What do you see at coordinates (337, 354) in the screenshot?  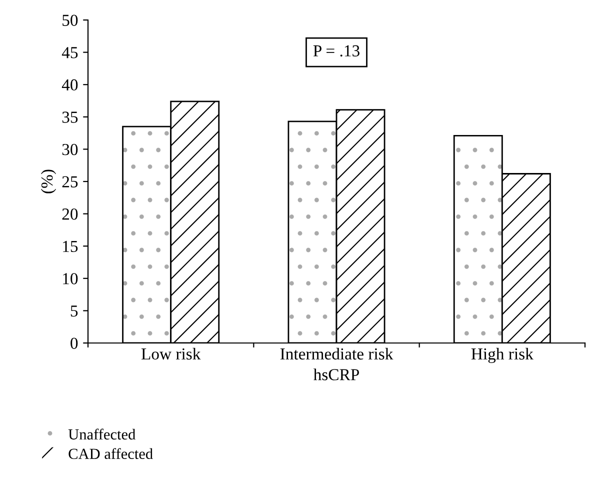 I see `x-tick-label: Intermediate risk` at bounding box center [337, 354].